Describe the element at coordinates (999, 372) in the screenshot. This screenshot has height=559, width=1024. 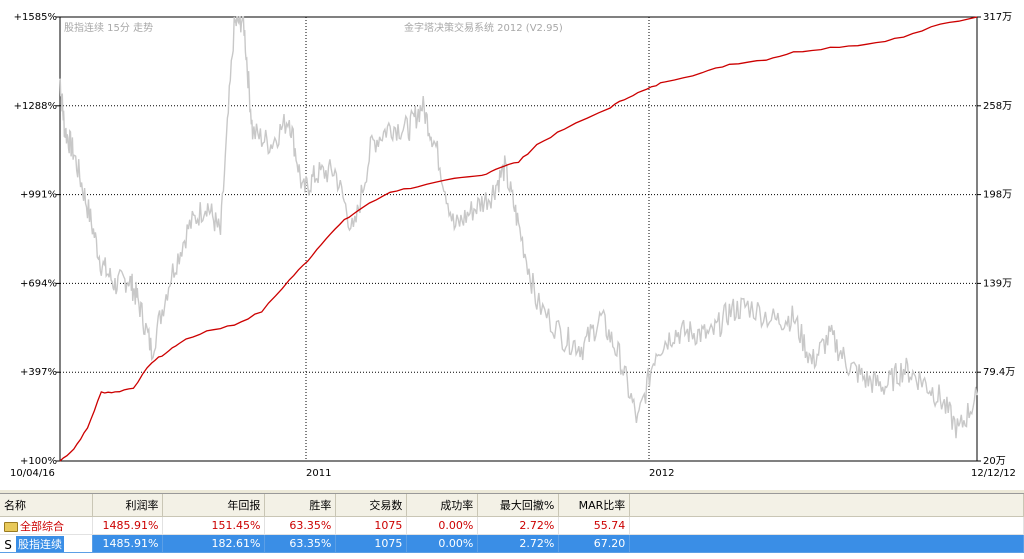
I see `right-axis-tick-label: 79.4万` at that location.